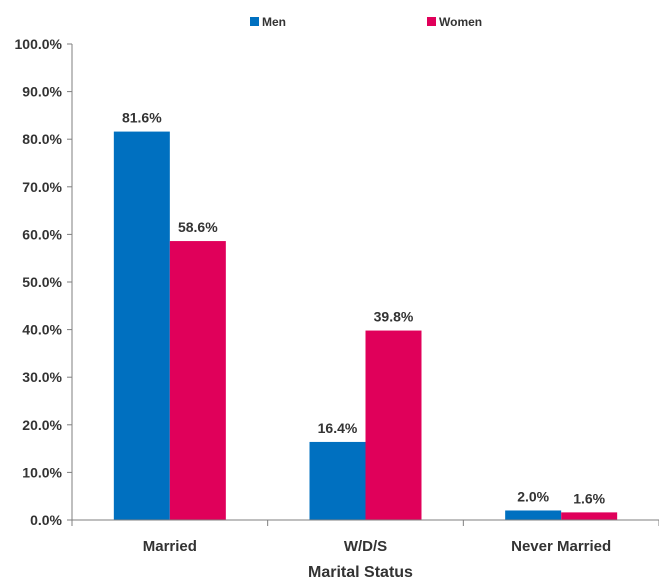  What do you see at coordinates (42, 234) in the screenshot?
I see `y-tick-label: 60.0%` at bounding box center [42, 234].